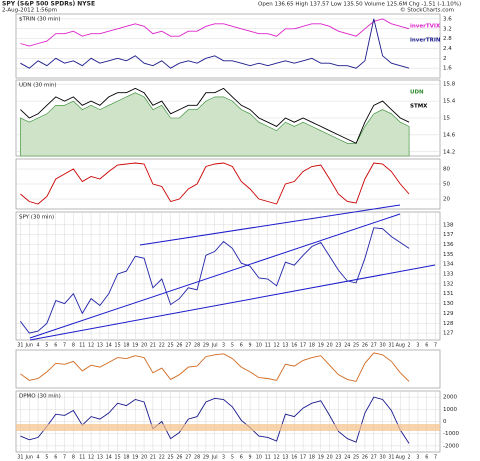 This screenshot has width=480, height=461. What do you see at coordinates (40, 397) in the screenshot?
I see `panel-title: DPMO (30 min)` at bounding box center [40, 397].